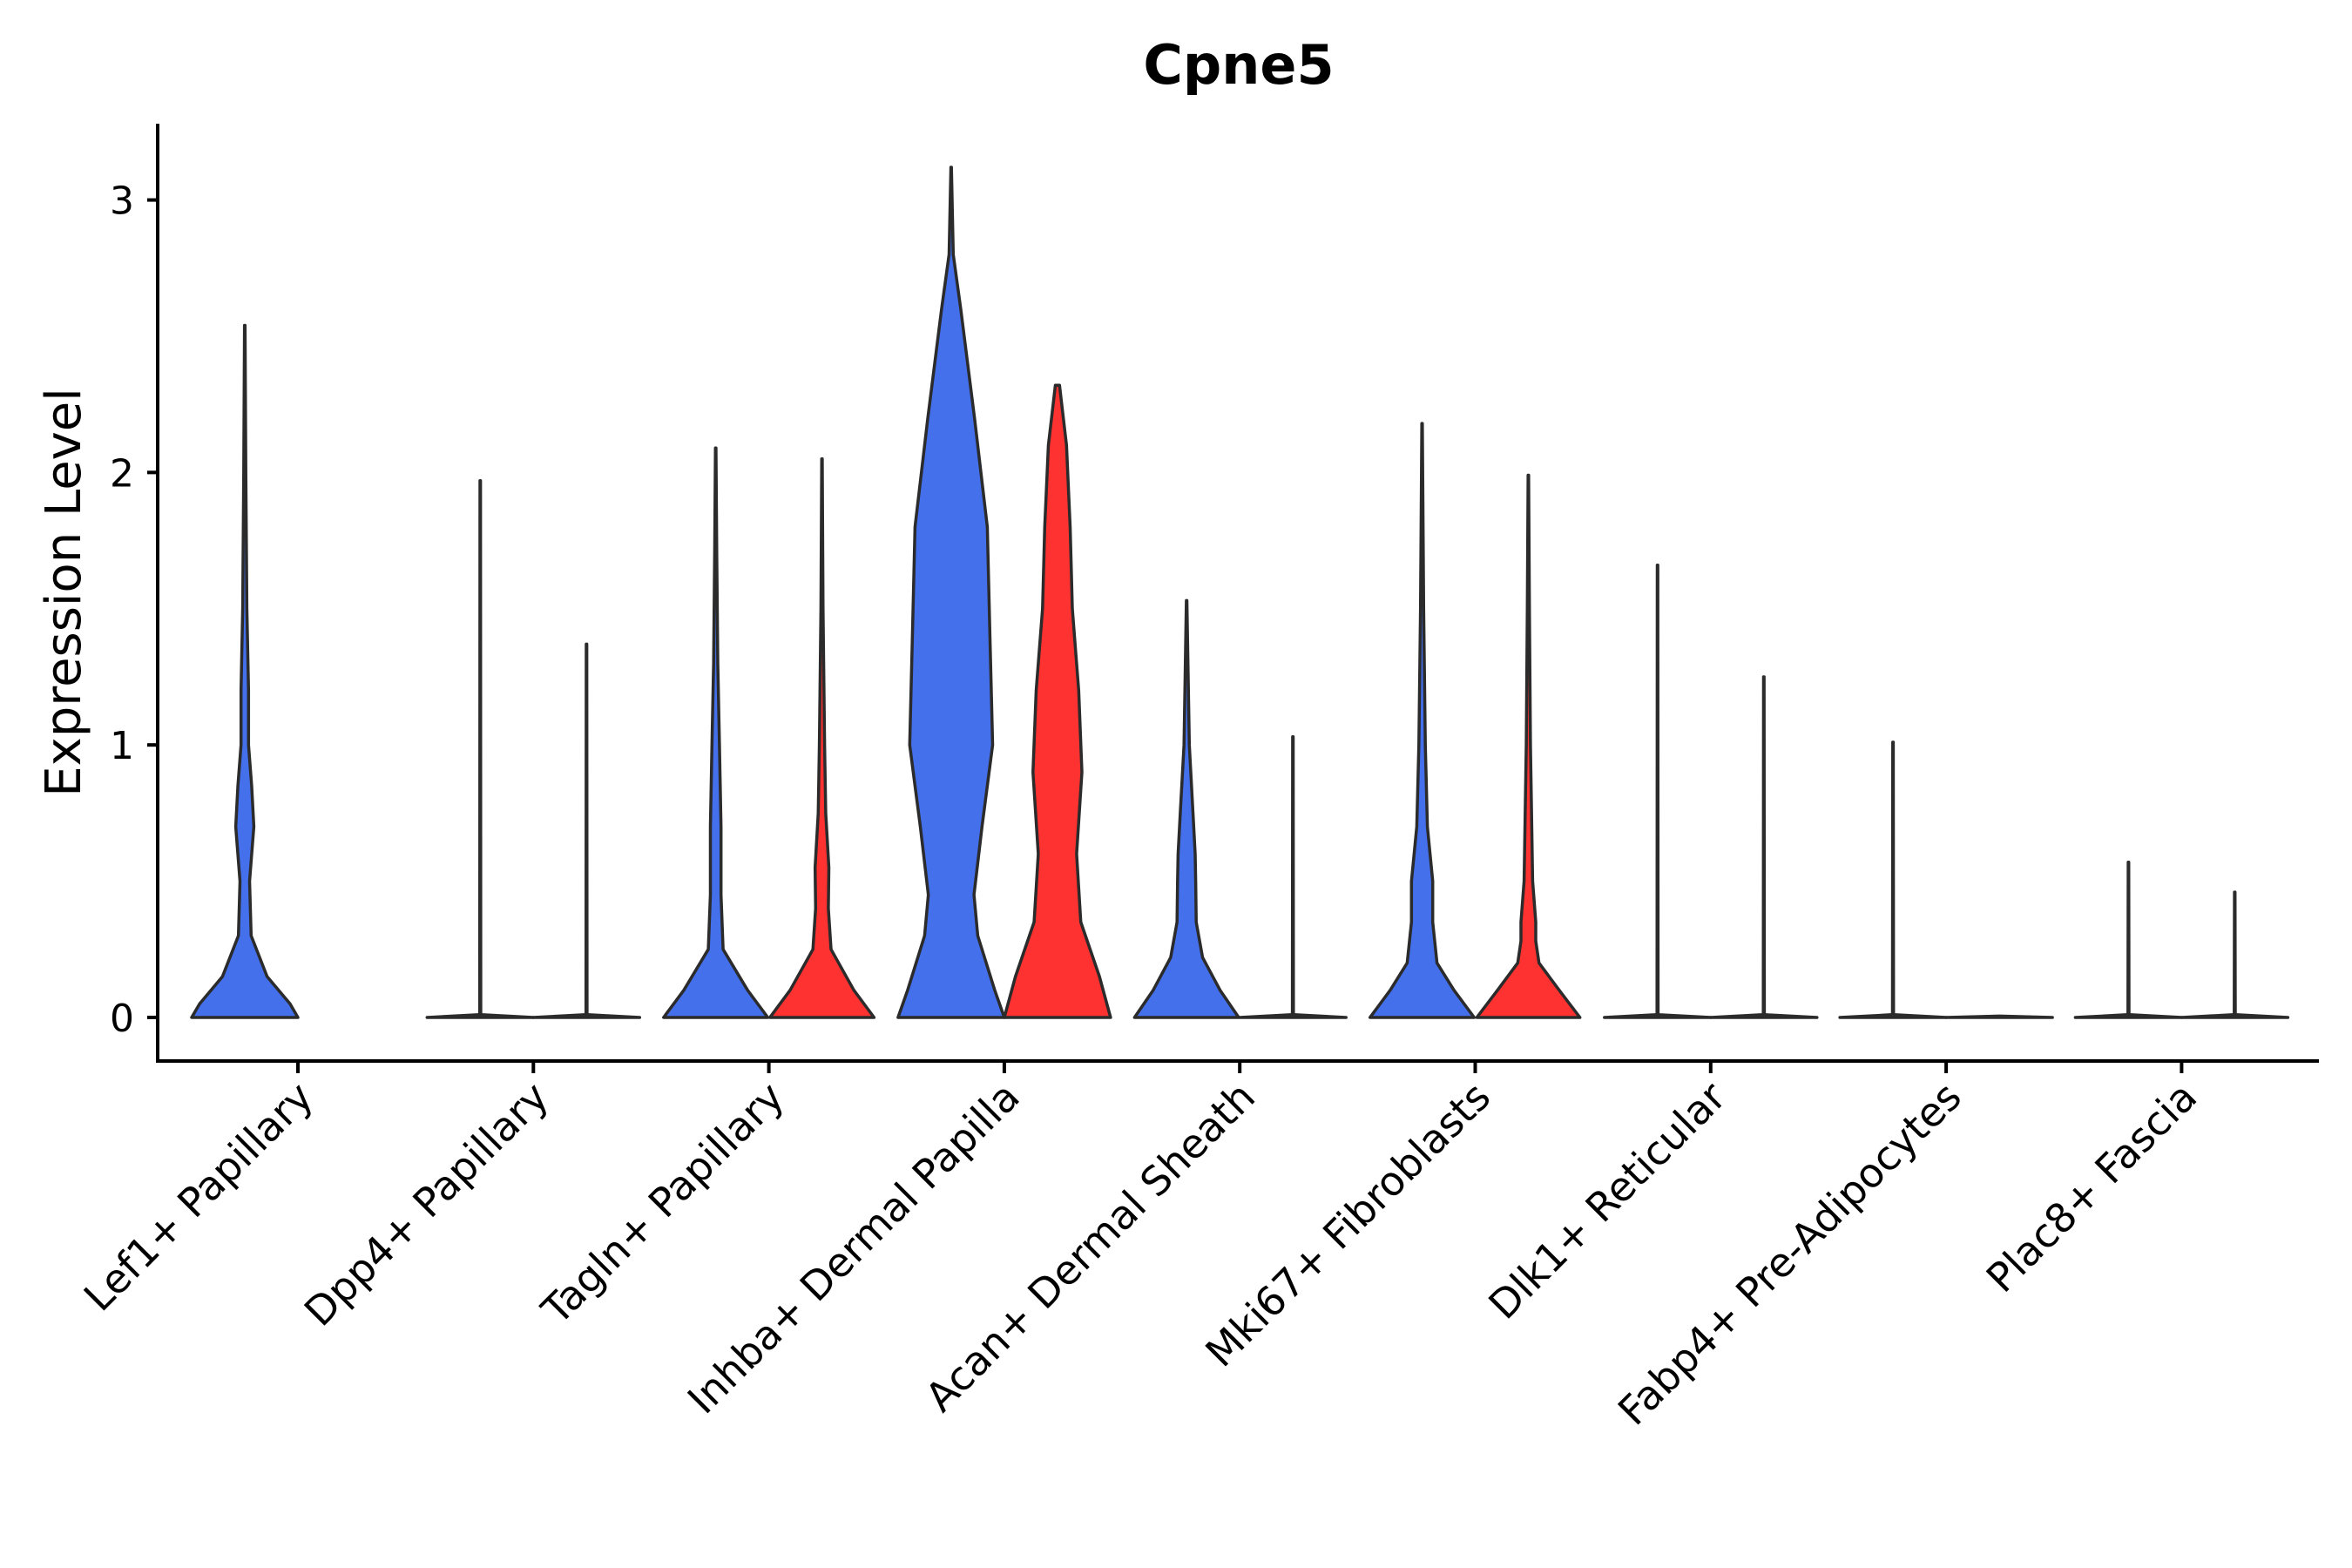 This screenshot has height=1568, width=2352. What do you see at coordinates (1293, 877) in the screenshot?
I see `violin-acan-dermal-sheath-b` at bounding box center [1293, 877].